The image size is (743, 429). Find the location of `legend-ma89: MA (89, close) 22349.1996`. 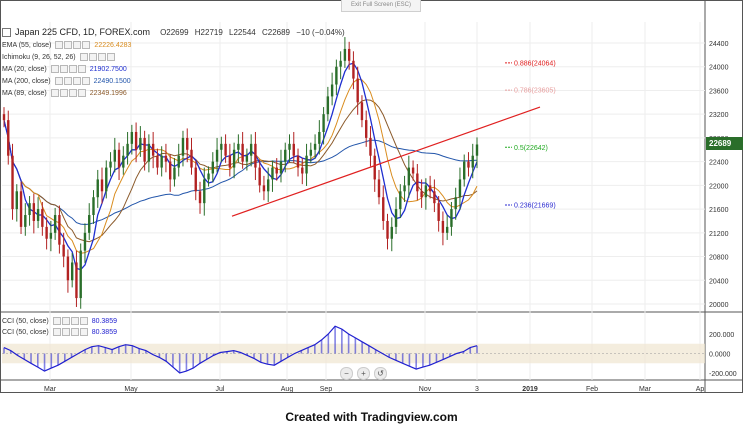

legend-ma89: MA (89, close) 22349.1996 is located at coordinates (64, 93).